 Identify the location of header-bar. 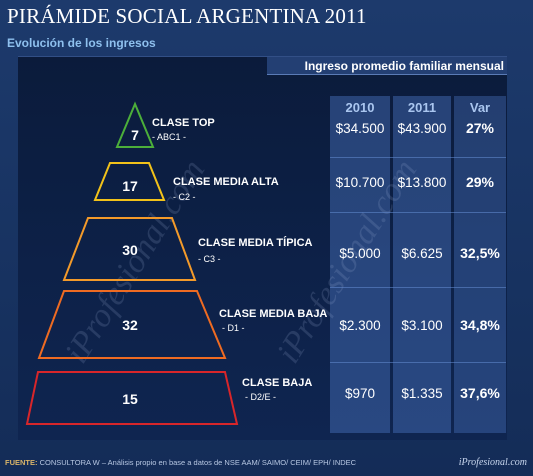
(387, 66).